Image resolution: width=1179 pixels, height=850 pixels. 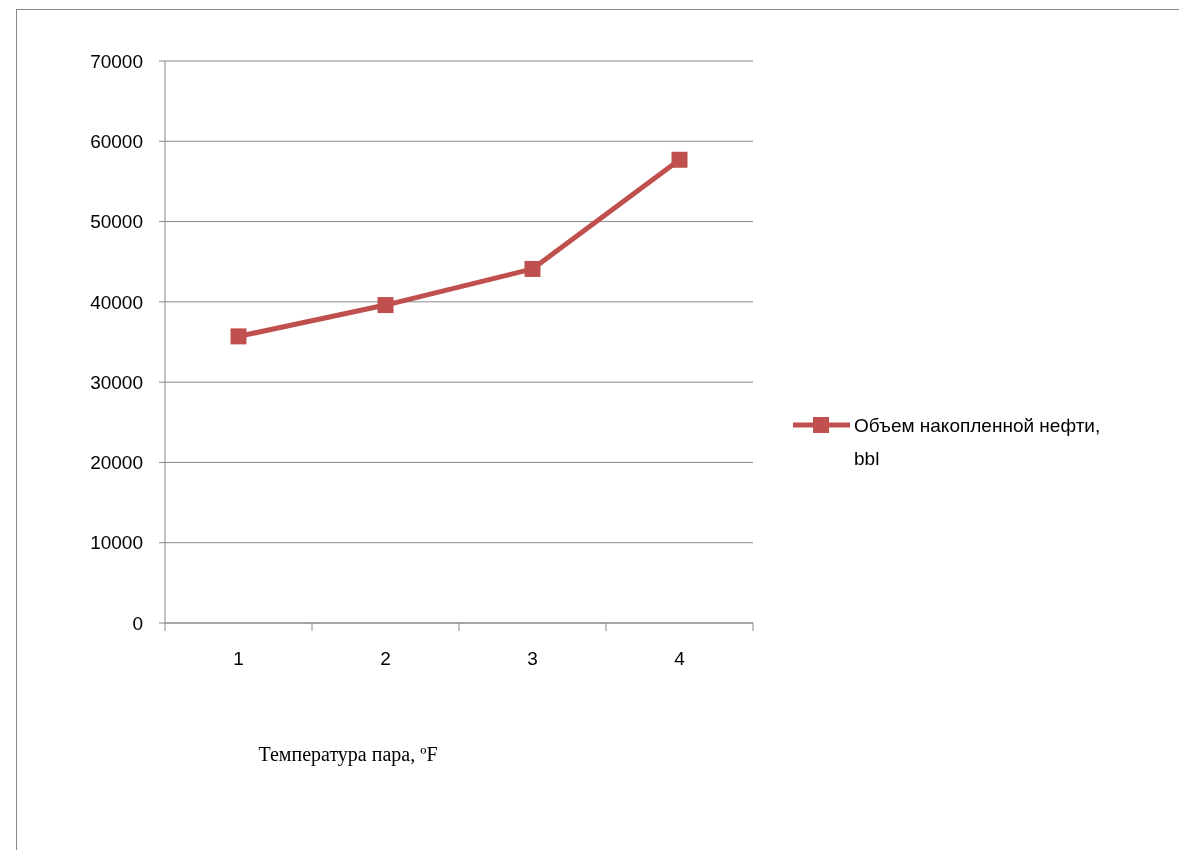 What do you see at coordinates (116, 463) in the screenshot?
I see `y-tick-label: 20000` at bounding box center [116, 463].